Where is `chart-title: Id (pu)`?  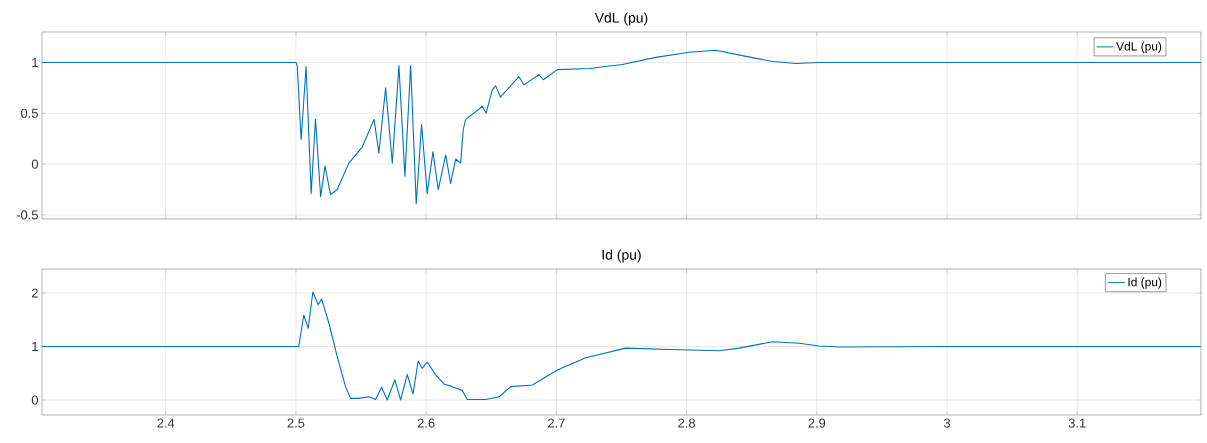
chart-title: Id (pu) is located at coordinates (621, 256).